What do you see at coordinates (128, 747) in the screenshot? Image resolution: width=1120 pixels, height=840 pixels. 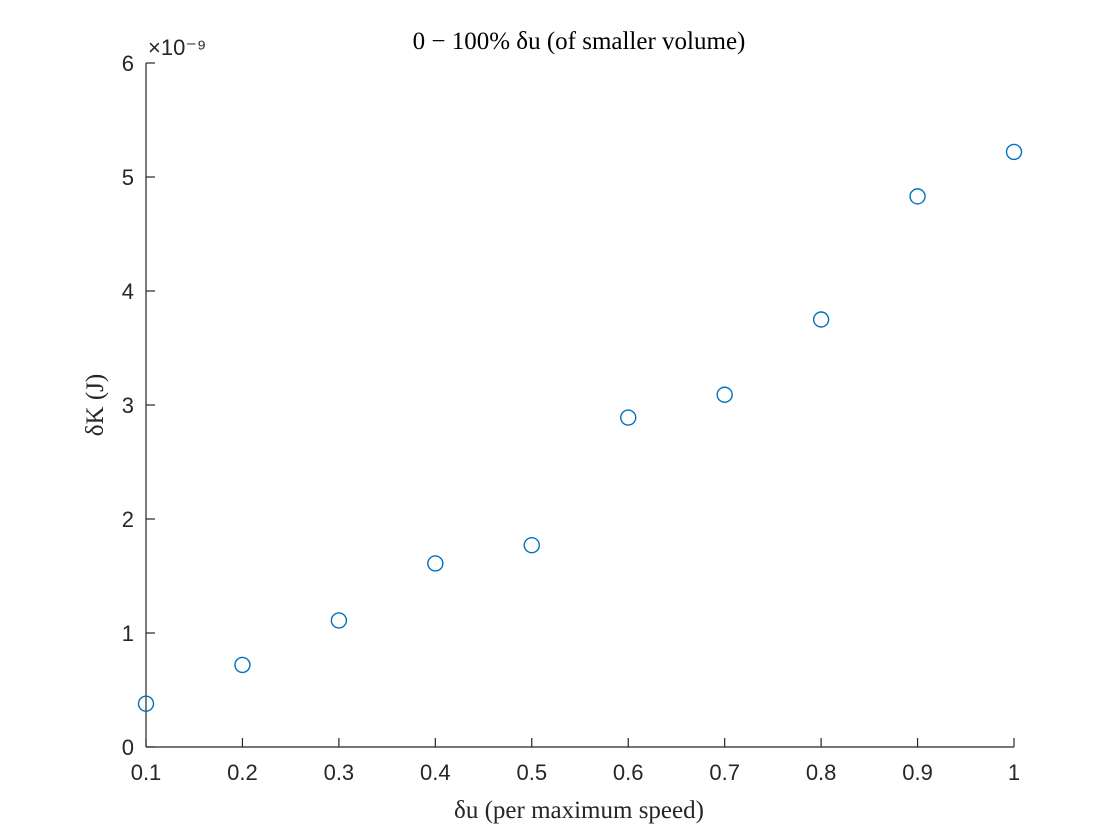 I see `y-tick-label: 0` at bounding box center [128, 747].